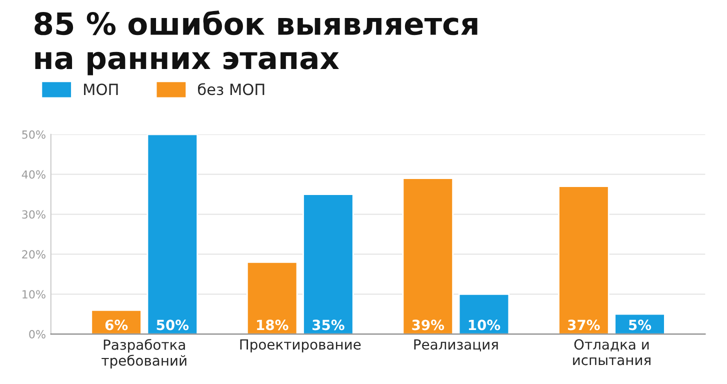 The image size is (727, 384). What do you see at coordinates (34, 294) in the screenshot?
I see `y-tick-label: 10%` at bounding box center [34, 294].